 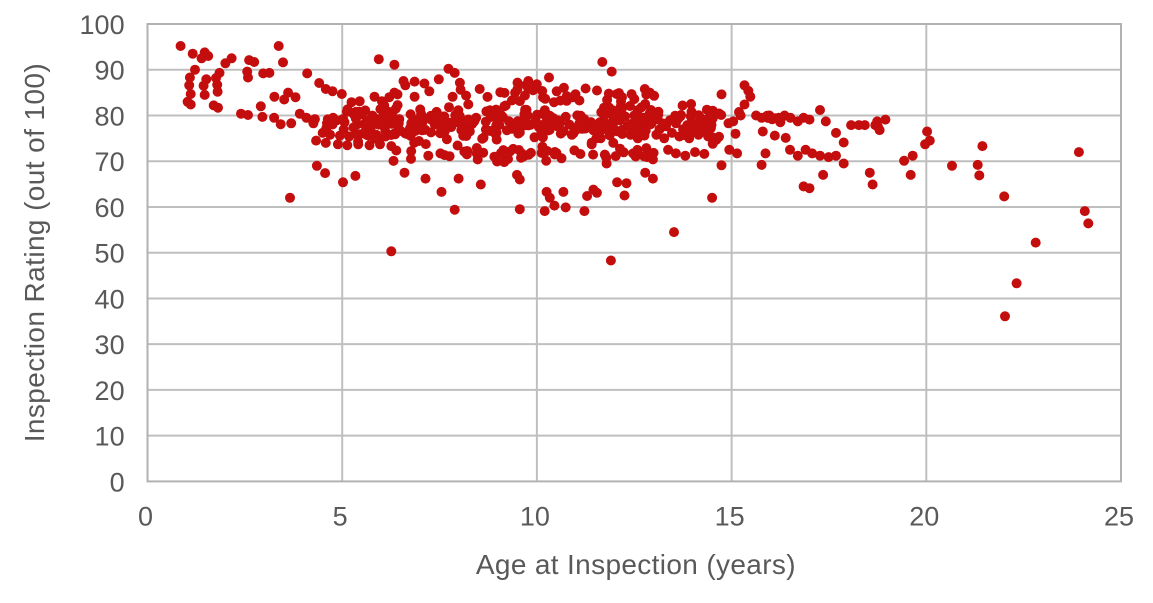 What do you see at coordinates (1119, 516) in the screenshot?
I see `svg-text: 25` at bounding box center [1119, 516].